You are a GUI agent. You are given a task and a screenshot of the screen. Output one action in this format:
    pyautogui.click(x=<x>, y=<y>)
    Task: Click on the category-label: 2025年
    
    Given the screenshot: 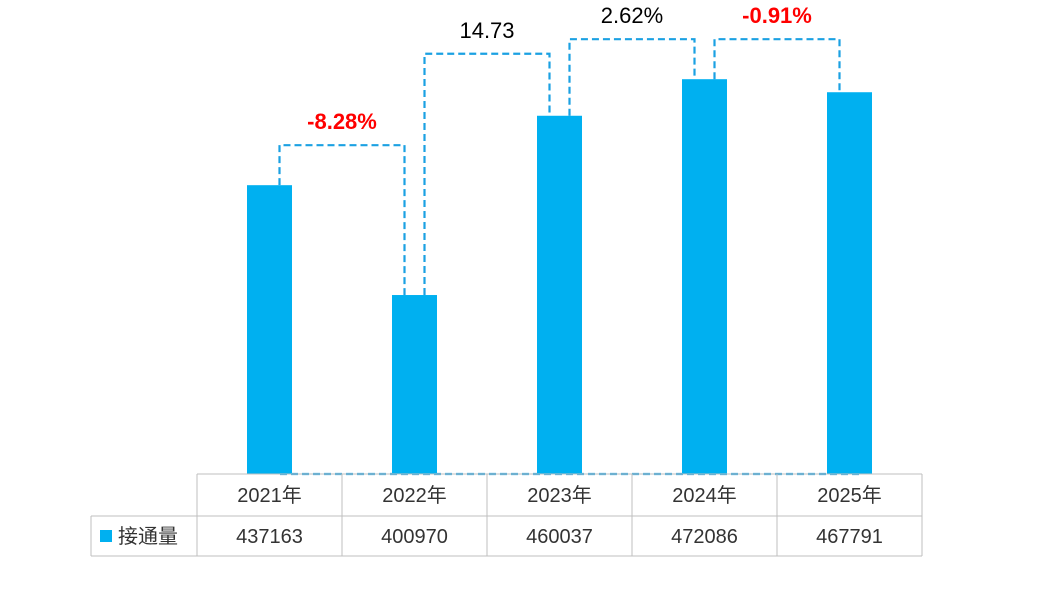 What is the action you would take?
    pyautogui.click(x=849, y=495)
    